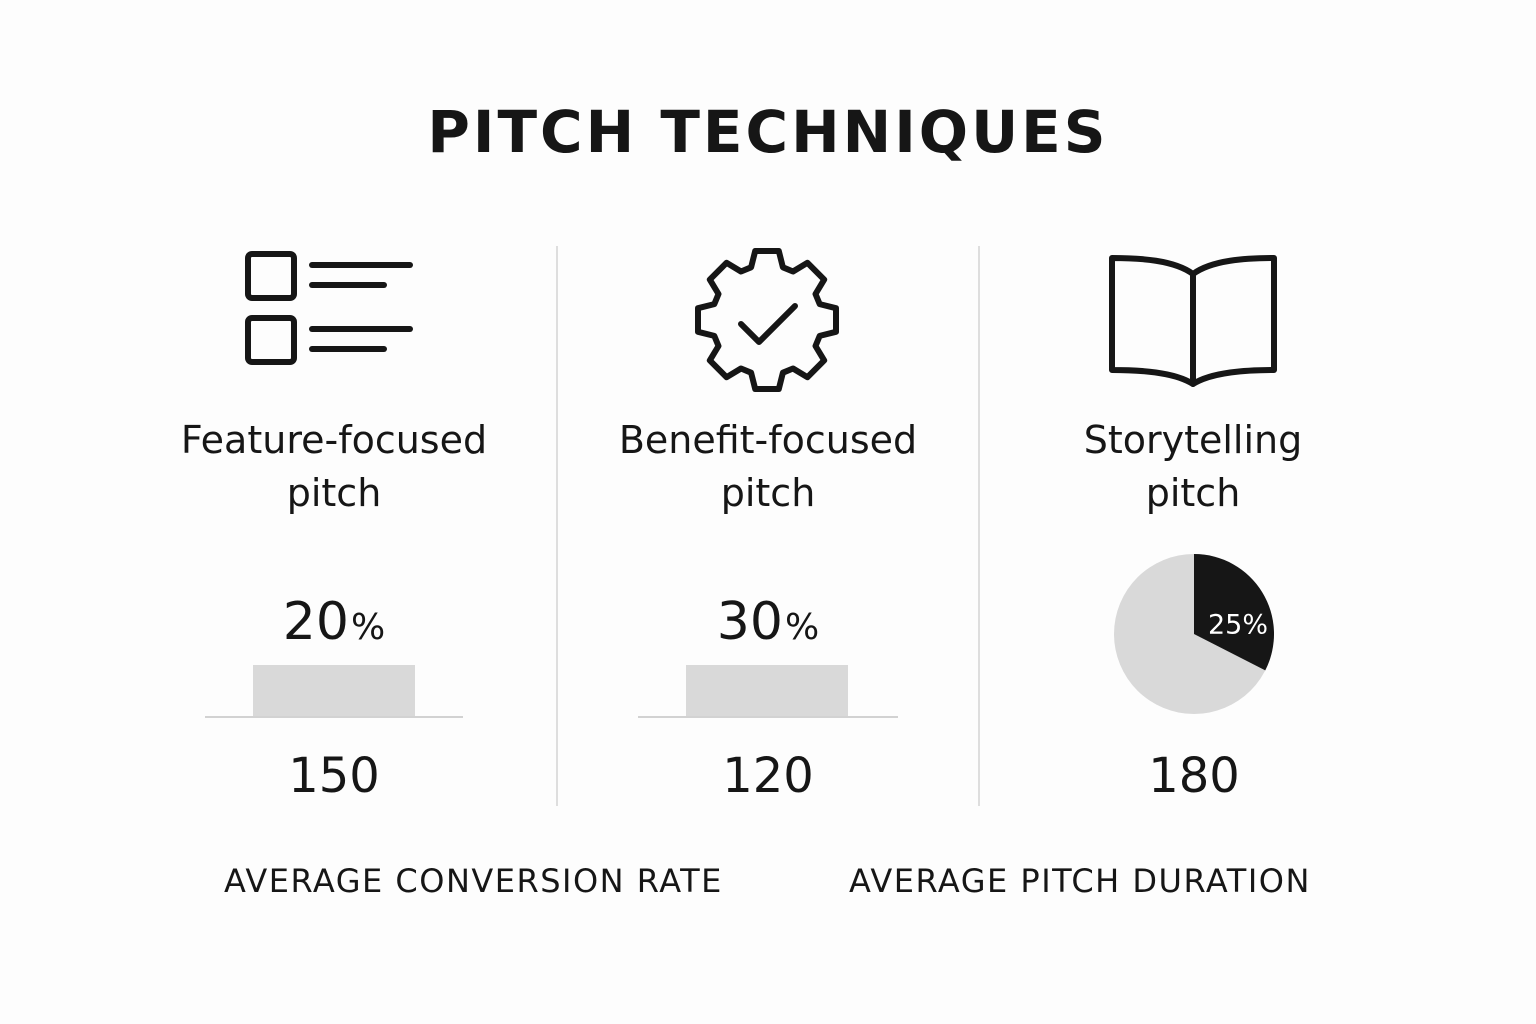 The image size is (1536, 1024). Describe the element at coordinates (767, 320) in the screenshot. I see `gear-check-icon` at that location.